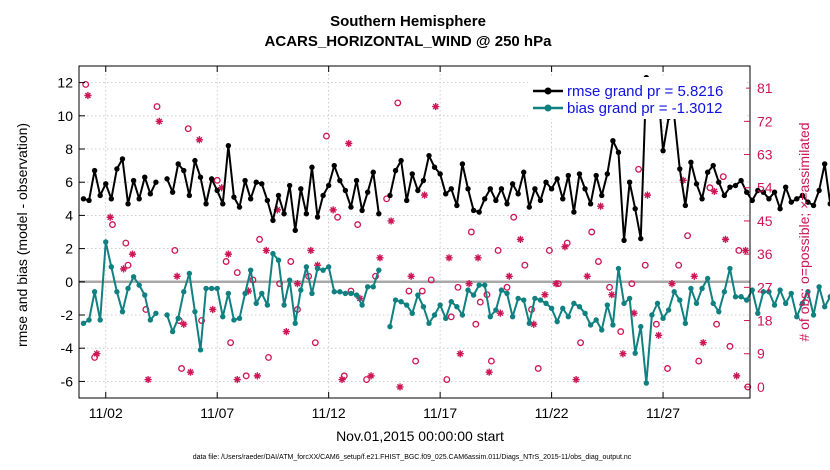  Describe the element at coordinates (217, 413) in the screenshot. I see `x-tick-label: 11/07` at that location.